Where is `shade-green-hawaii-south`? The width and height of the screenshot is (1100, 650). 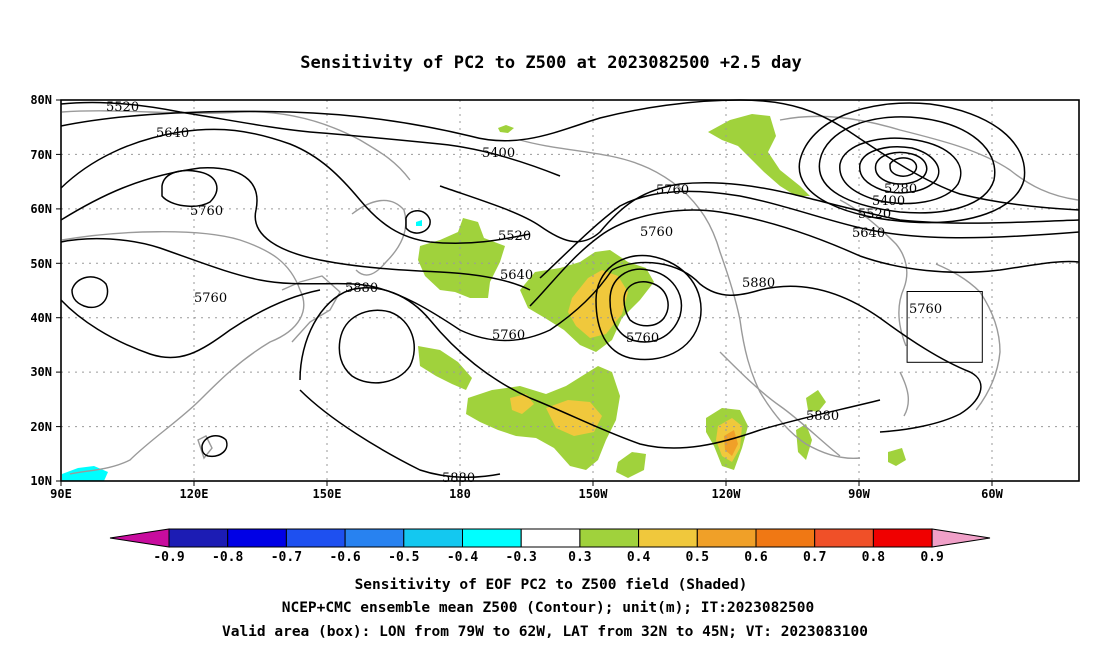 shade-green-hawaii-south is located at coordinates (631, 465).